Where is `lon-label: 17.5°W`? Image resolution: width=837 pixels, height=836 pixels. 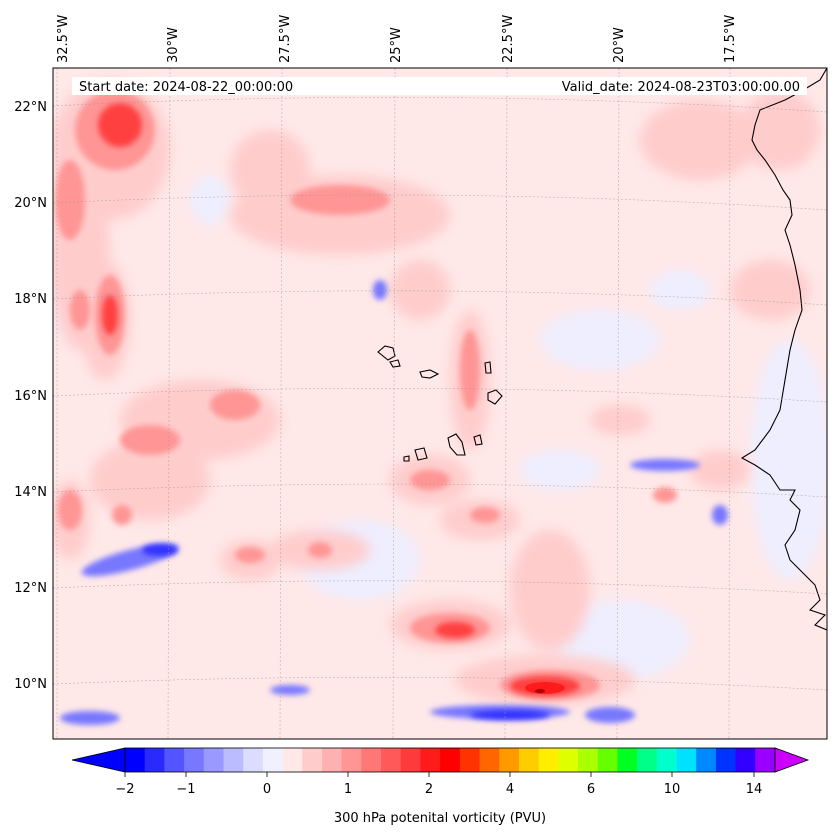
lon-label: 17.5°W is located at coordinates (730, 39).